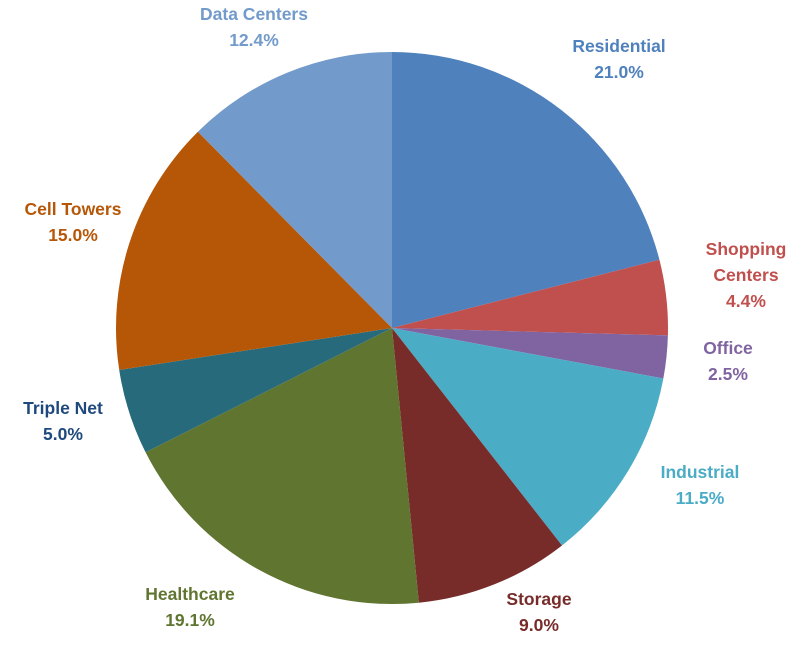 Image resolution: width=800 pixels, height=658 pixels. I want to click on slice-storage, so click(477, 465).